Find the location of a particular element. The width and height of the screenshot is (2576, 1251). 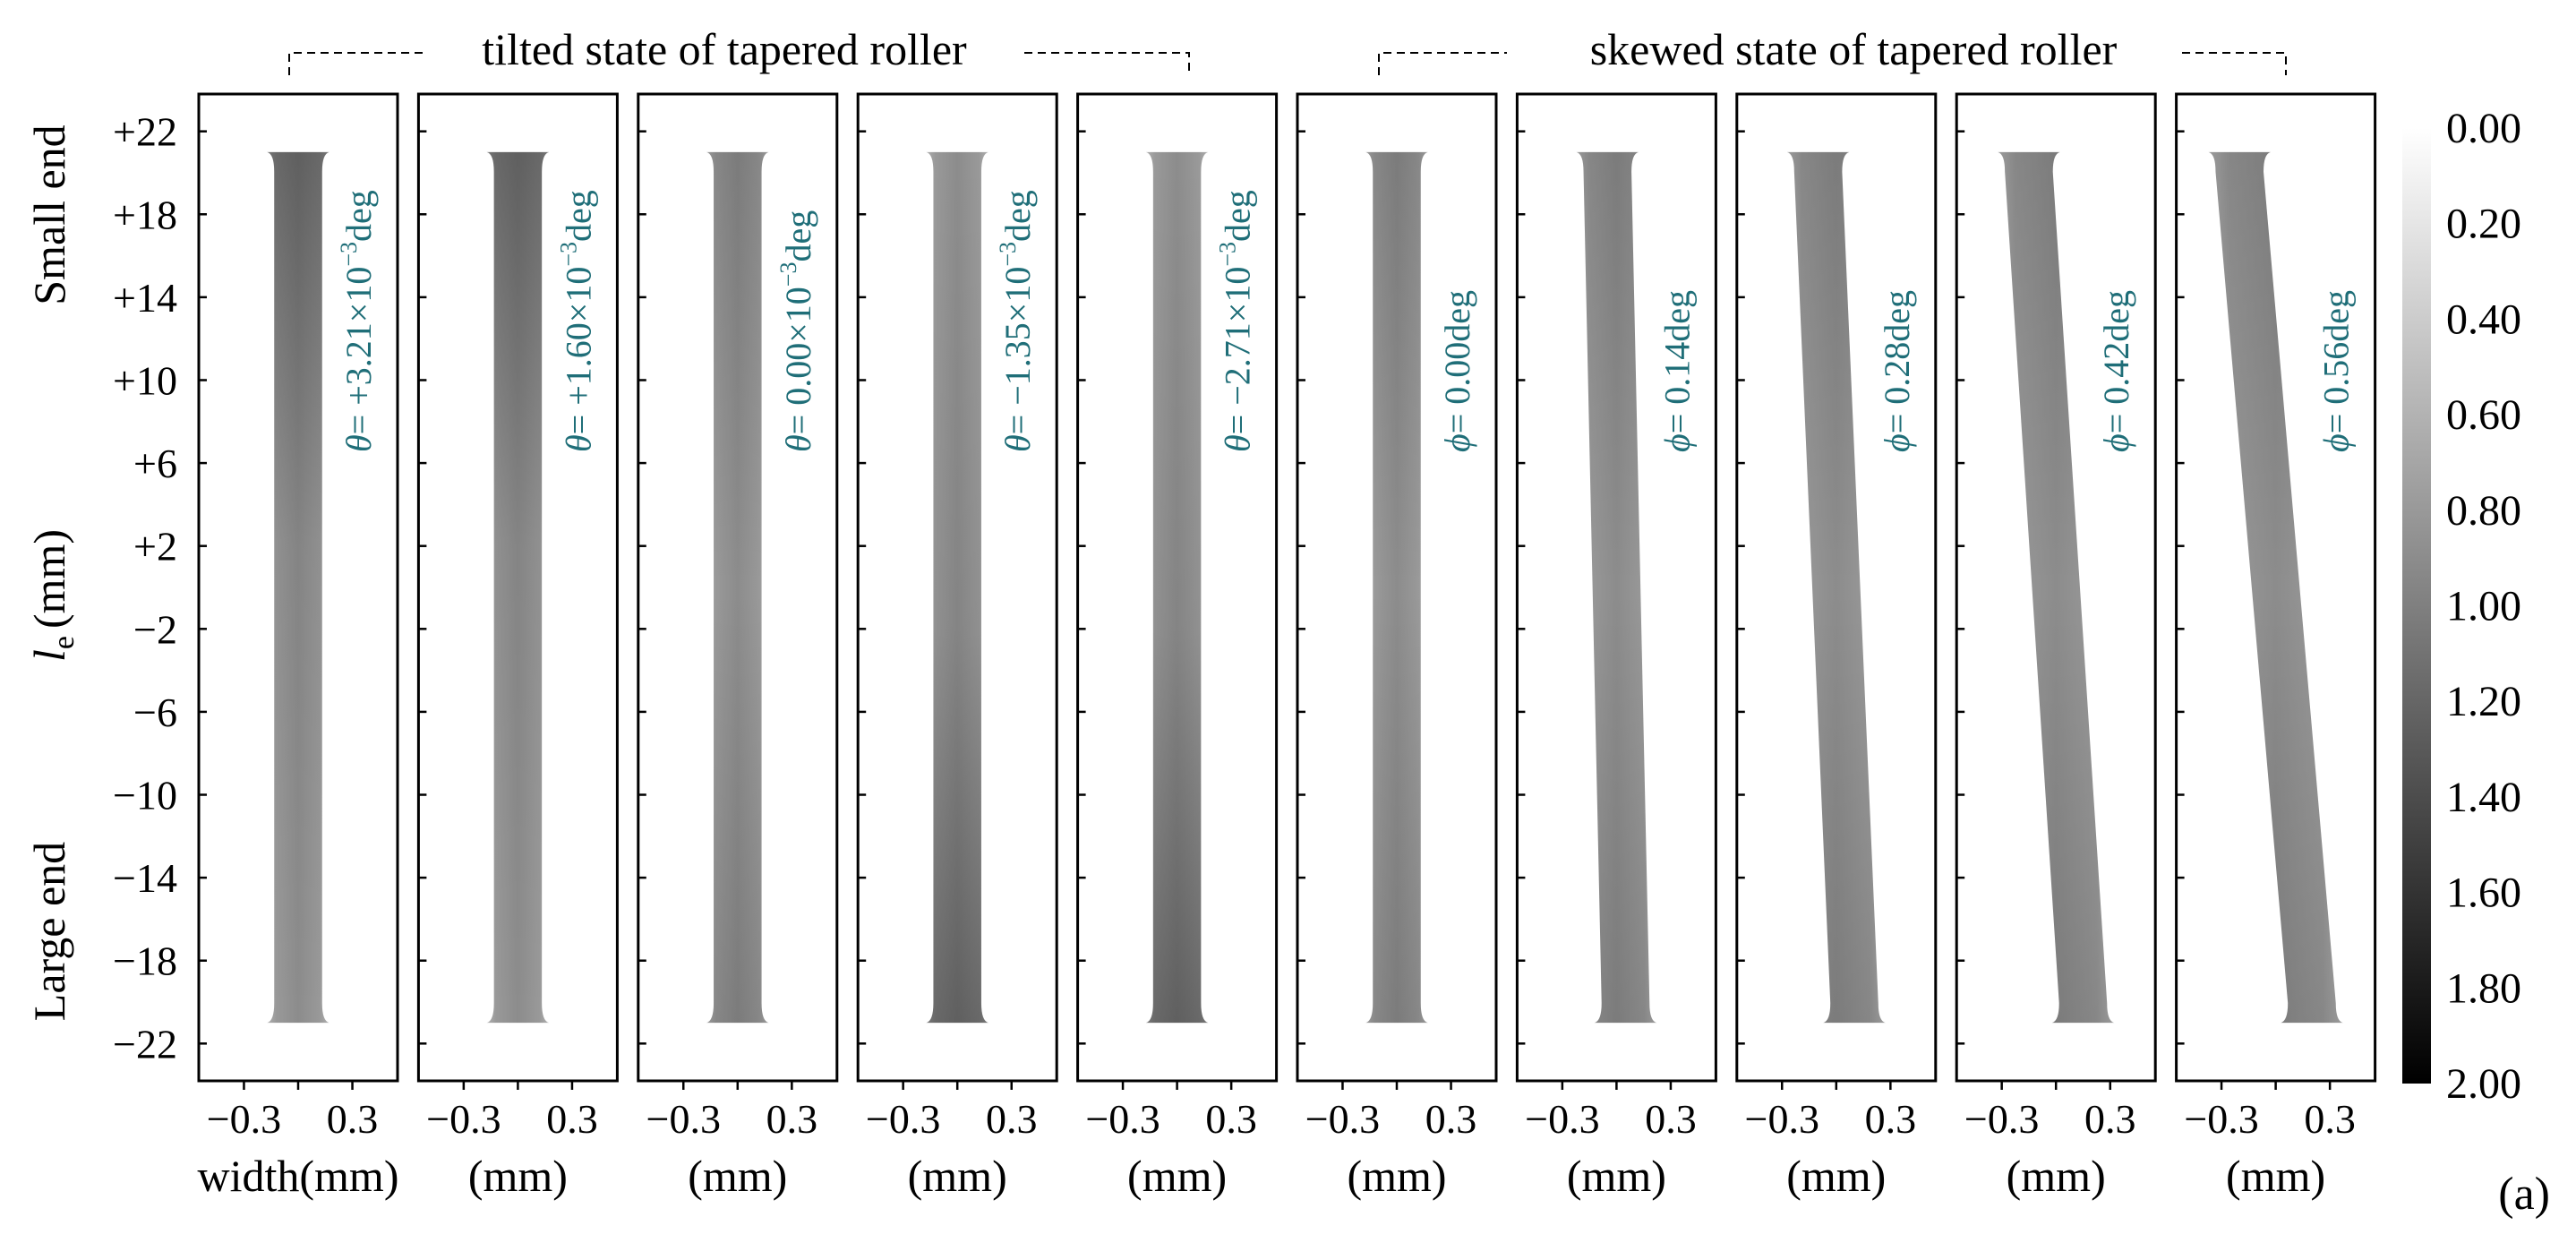

heatmap-panel: −0.3 0.3 (mm) ϕ= 0.56deg is located at coordinates (2276, 646).